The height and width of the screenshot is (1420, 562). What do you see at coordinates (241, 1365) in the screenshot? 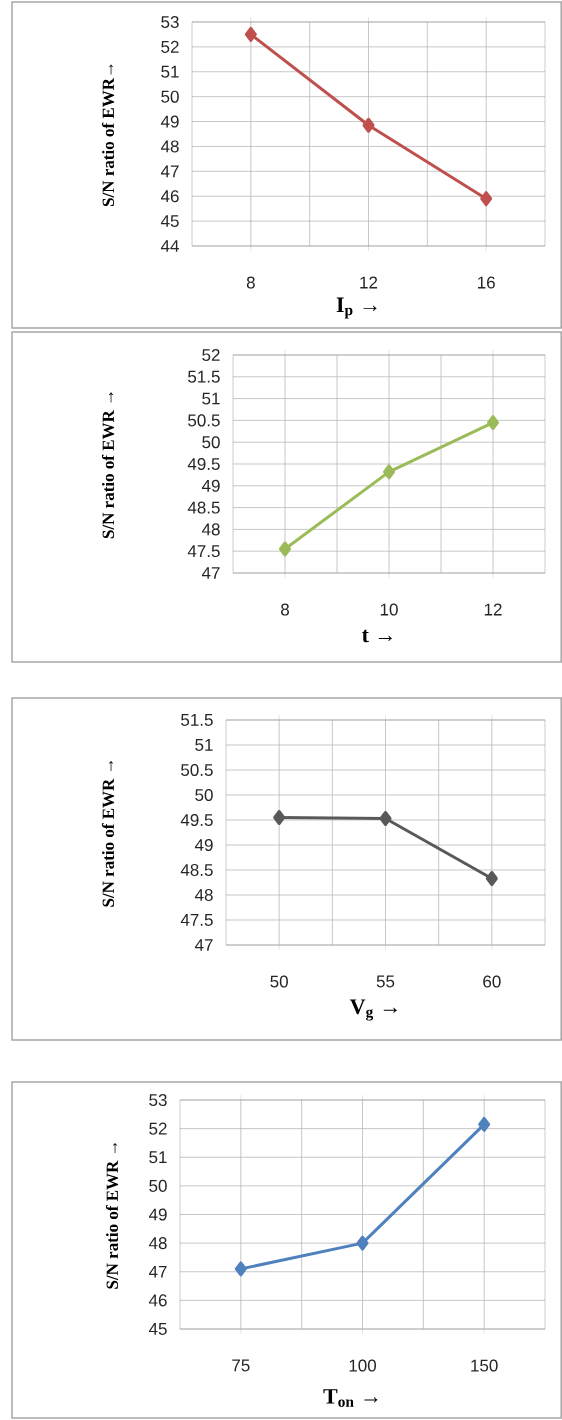
I see `x-tick-label: 75` at bounding box center [241, 1365].